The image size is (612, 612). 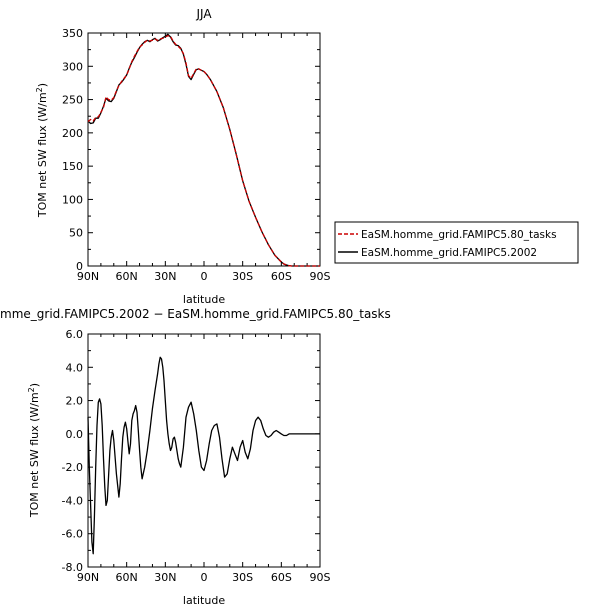 I want to click on bottom-chart-y-axis-label: TOM net SW flux (W/m2), so click(x=34, y=450).